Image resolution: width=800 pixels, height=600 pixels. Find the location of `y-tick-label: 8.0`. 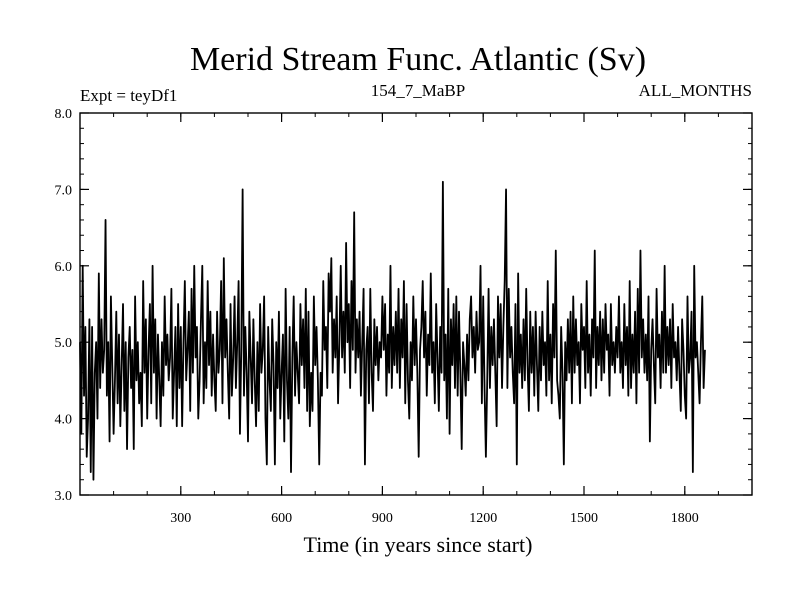

y-tick-label: 8.0 is located at coordinates (64, 114).